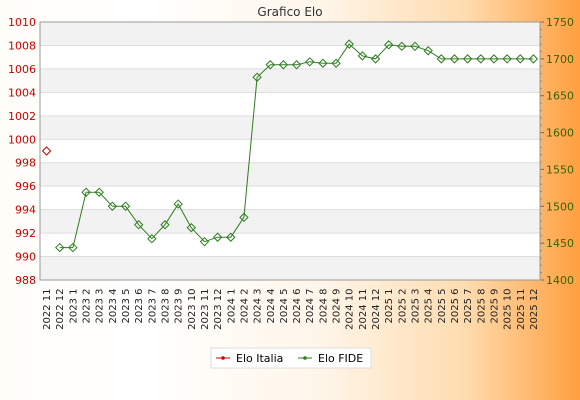 The width and height of the screenshot is (580, 400). Describe the element at coordinates (560, 169) in the screenshot. I see `right-tick-label: 1550` at that location.